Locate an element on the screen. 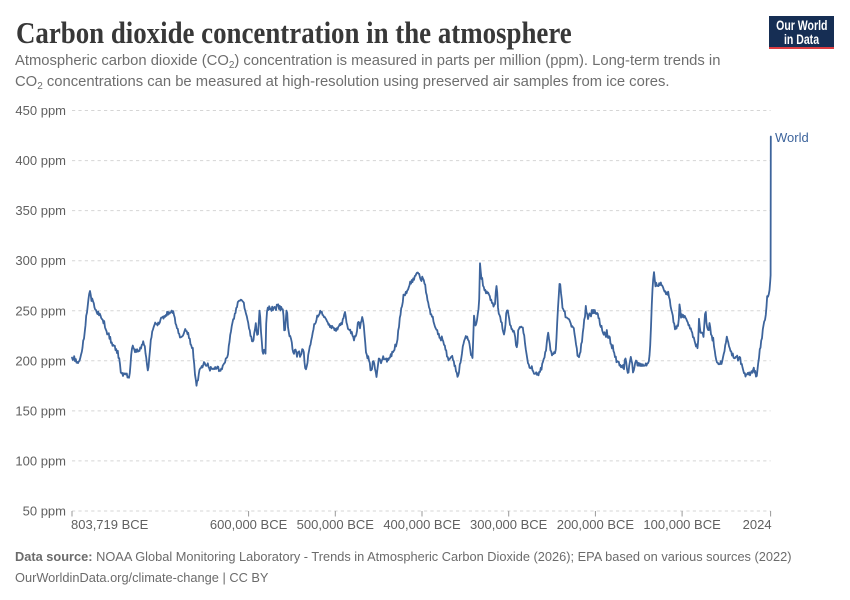  svg-text: 100,000 BCE is located at coordinates (682, 524).